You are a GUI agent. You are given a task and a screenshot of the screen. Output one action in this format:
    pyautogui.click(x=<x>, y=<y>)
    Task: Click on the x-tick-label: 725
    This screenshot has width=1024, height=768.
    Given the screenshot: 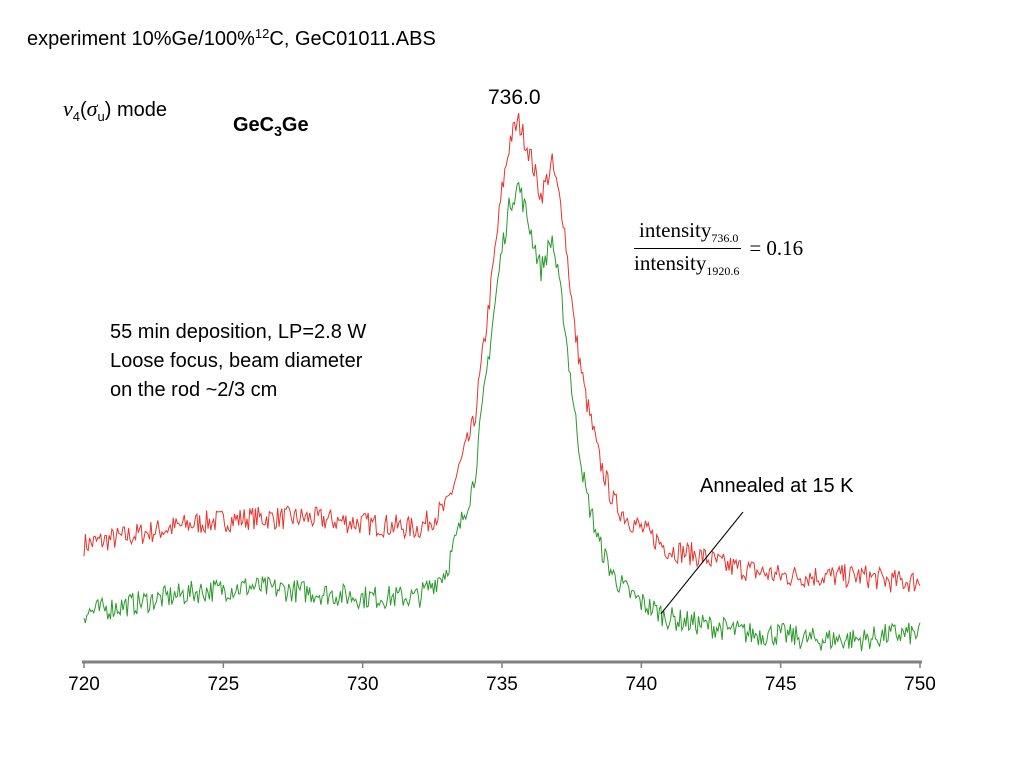 What is the action you would take?
    pyautogui.click(x=223, y=684)
    